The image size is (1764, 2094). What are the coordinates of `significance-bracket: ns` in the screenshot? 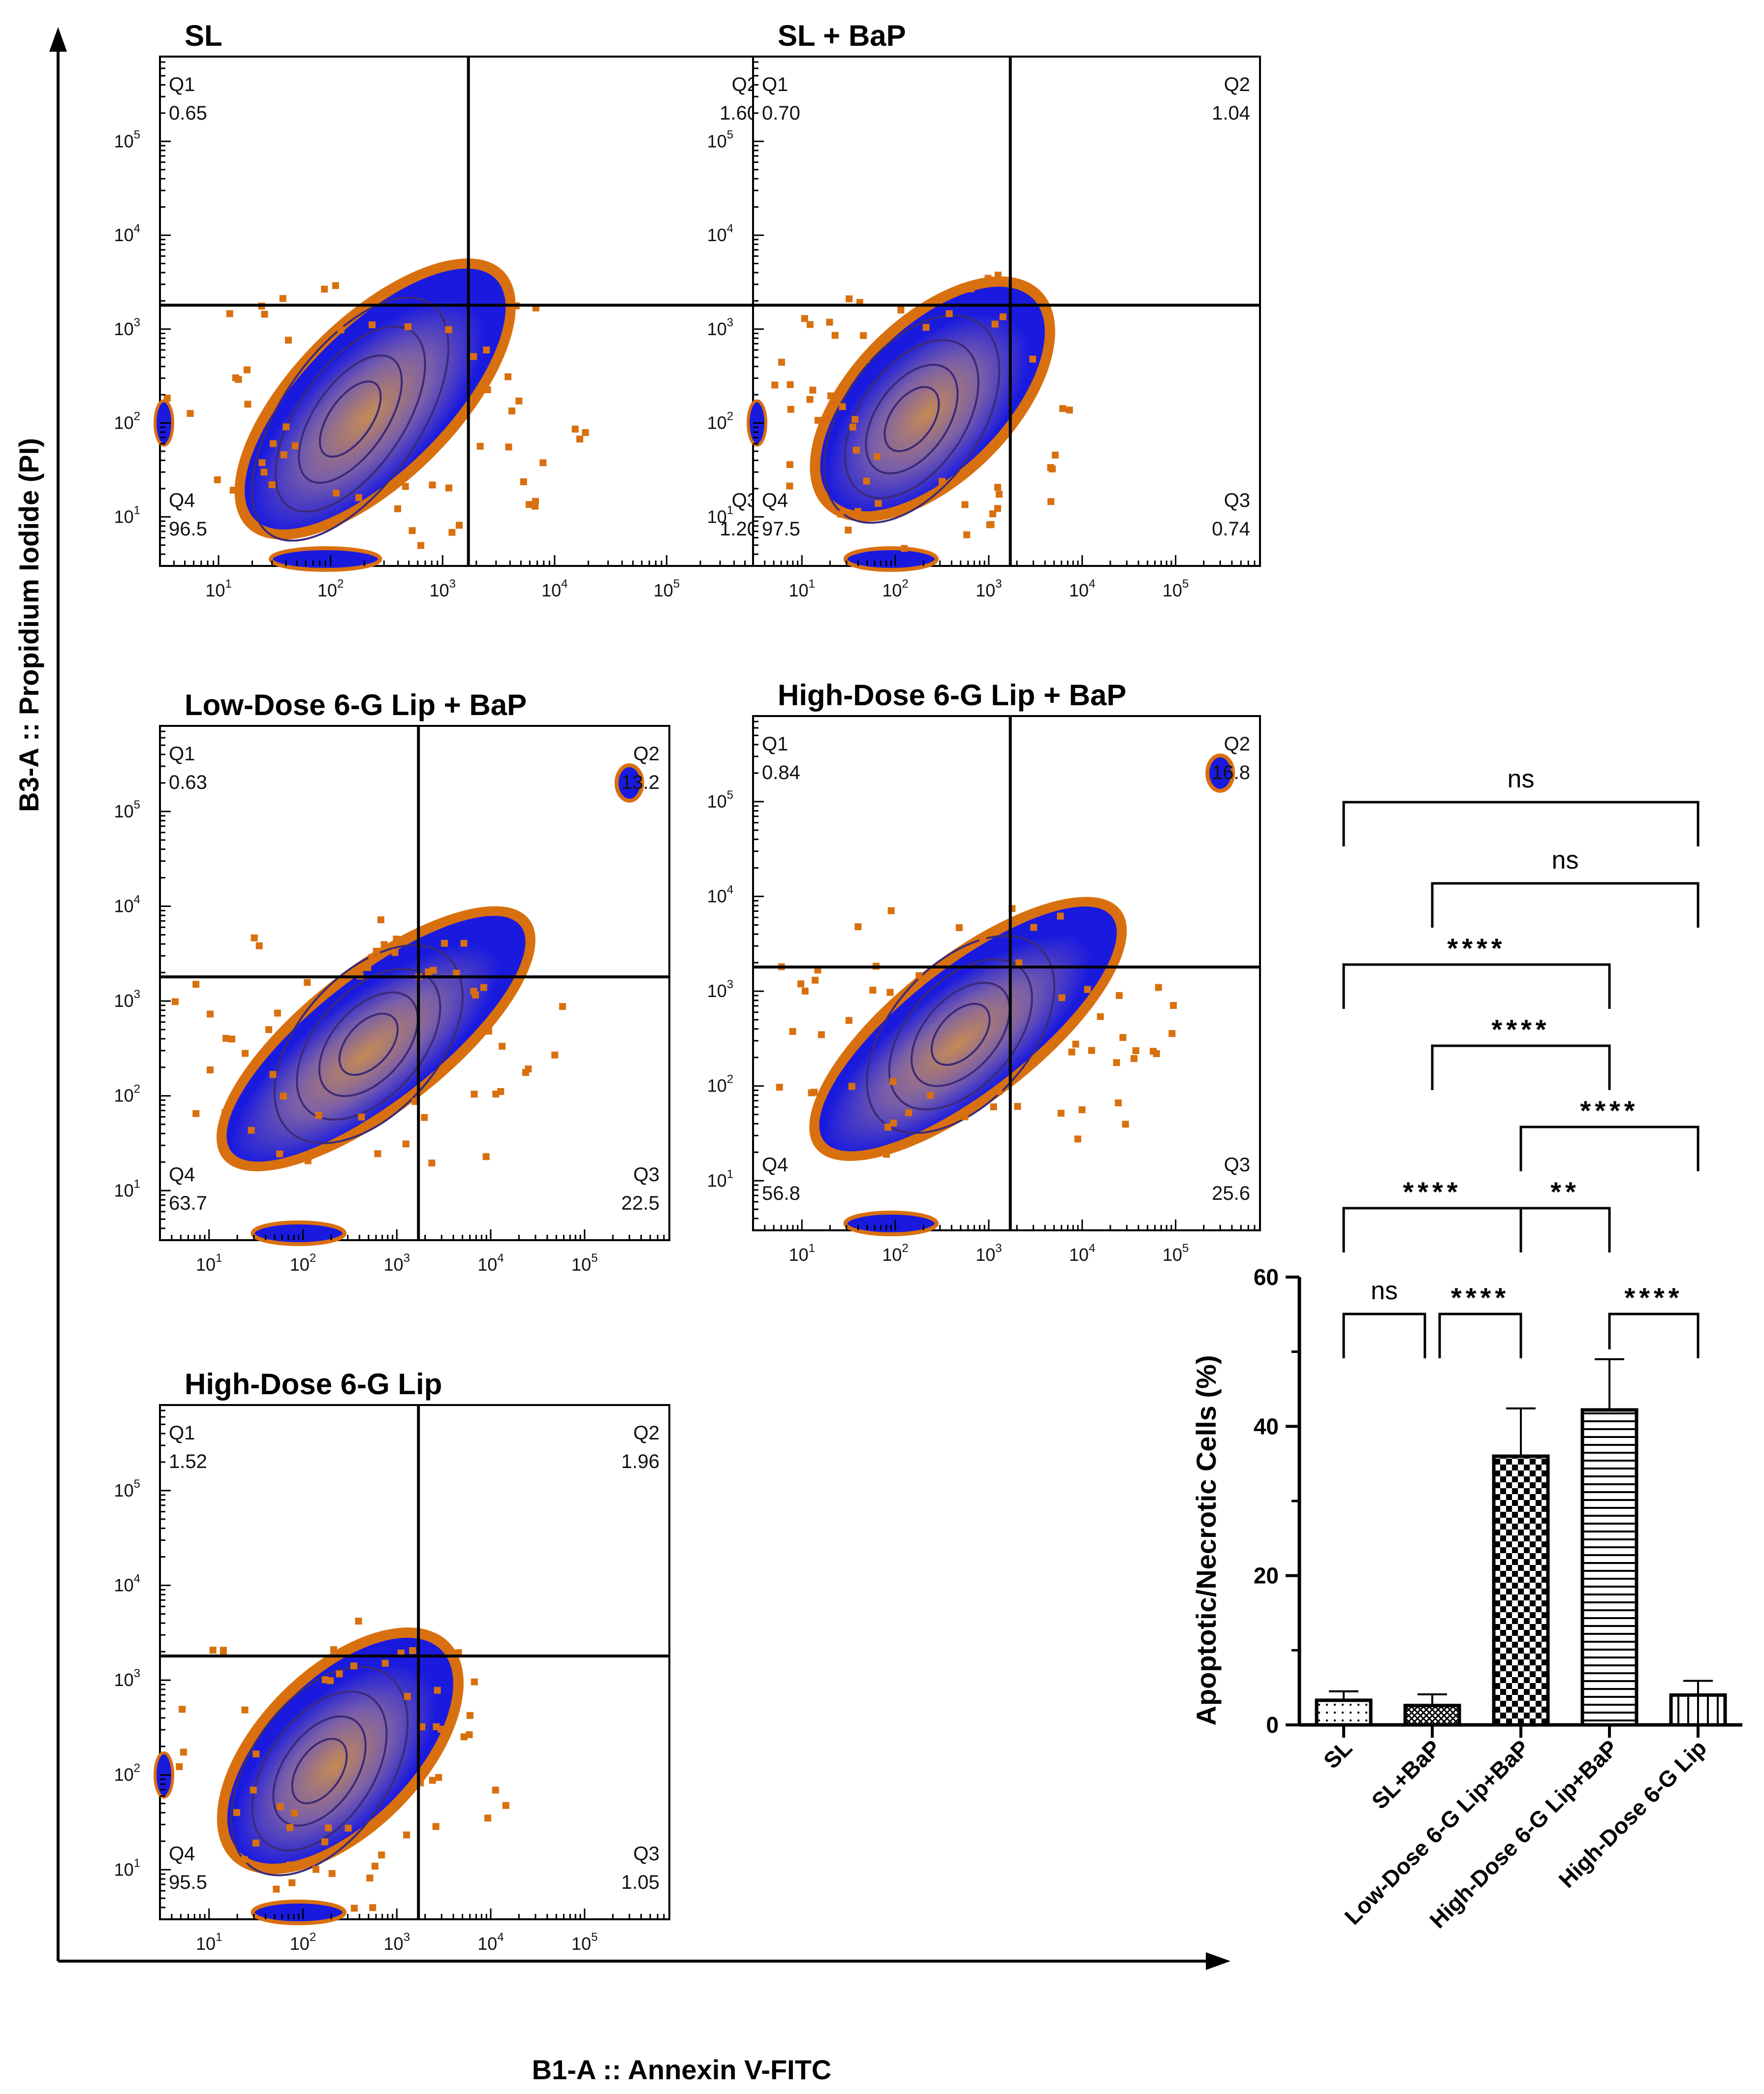 It's located at (1521, 805).